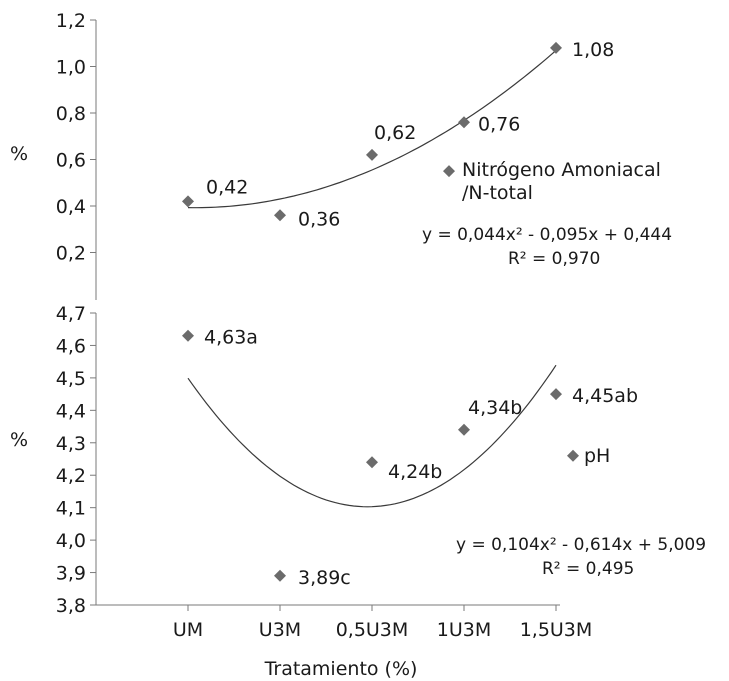 Image resolution: width=729 pixels, height=681 pixels. What do you see at coordinates (71, 509) in the screenshot?
I see `bottom-y-tick-label: 4,1` at bounding box center [71, 509].